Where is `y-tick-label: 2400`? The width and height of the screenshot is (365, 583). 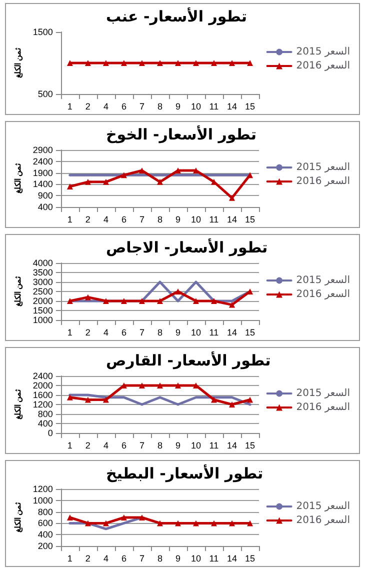
y-tick-label: 2400 is located at coordinates (42, 376).